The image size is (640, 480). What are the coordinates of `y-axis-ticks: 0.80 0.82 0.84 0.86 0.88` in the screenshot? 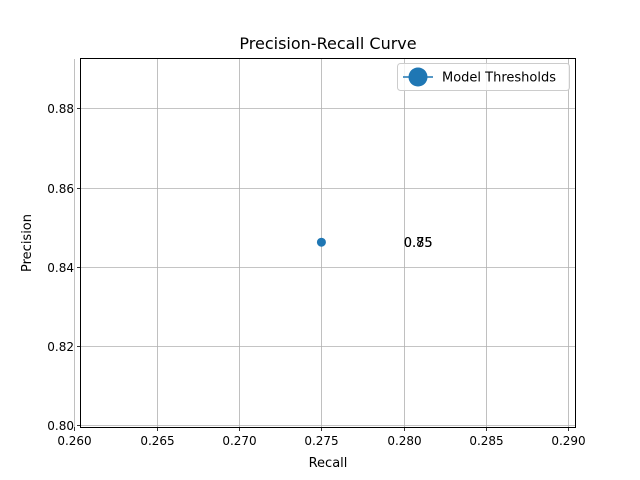 It's located at (64, 267).